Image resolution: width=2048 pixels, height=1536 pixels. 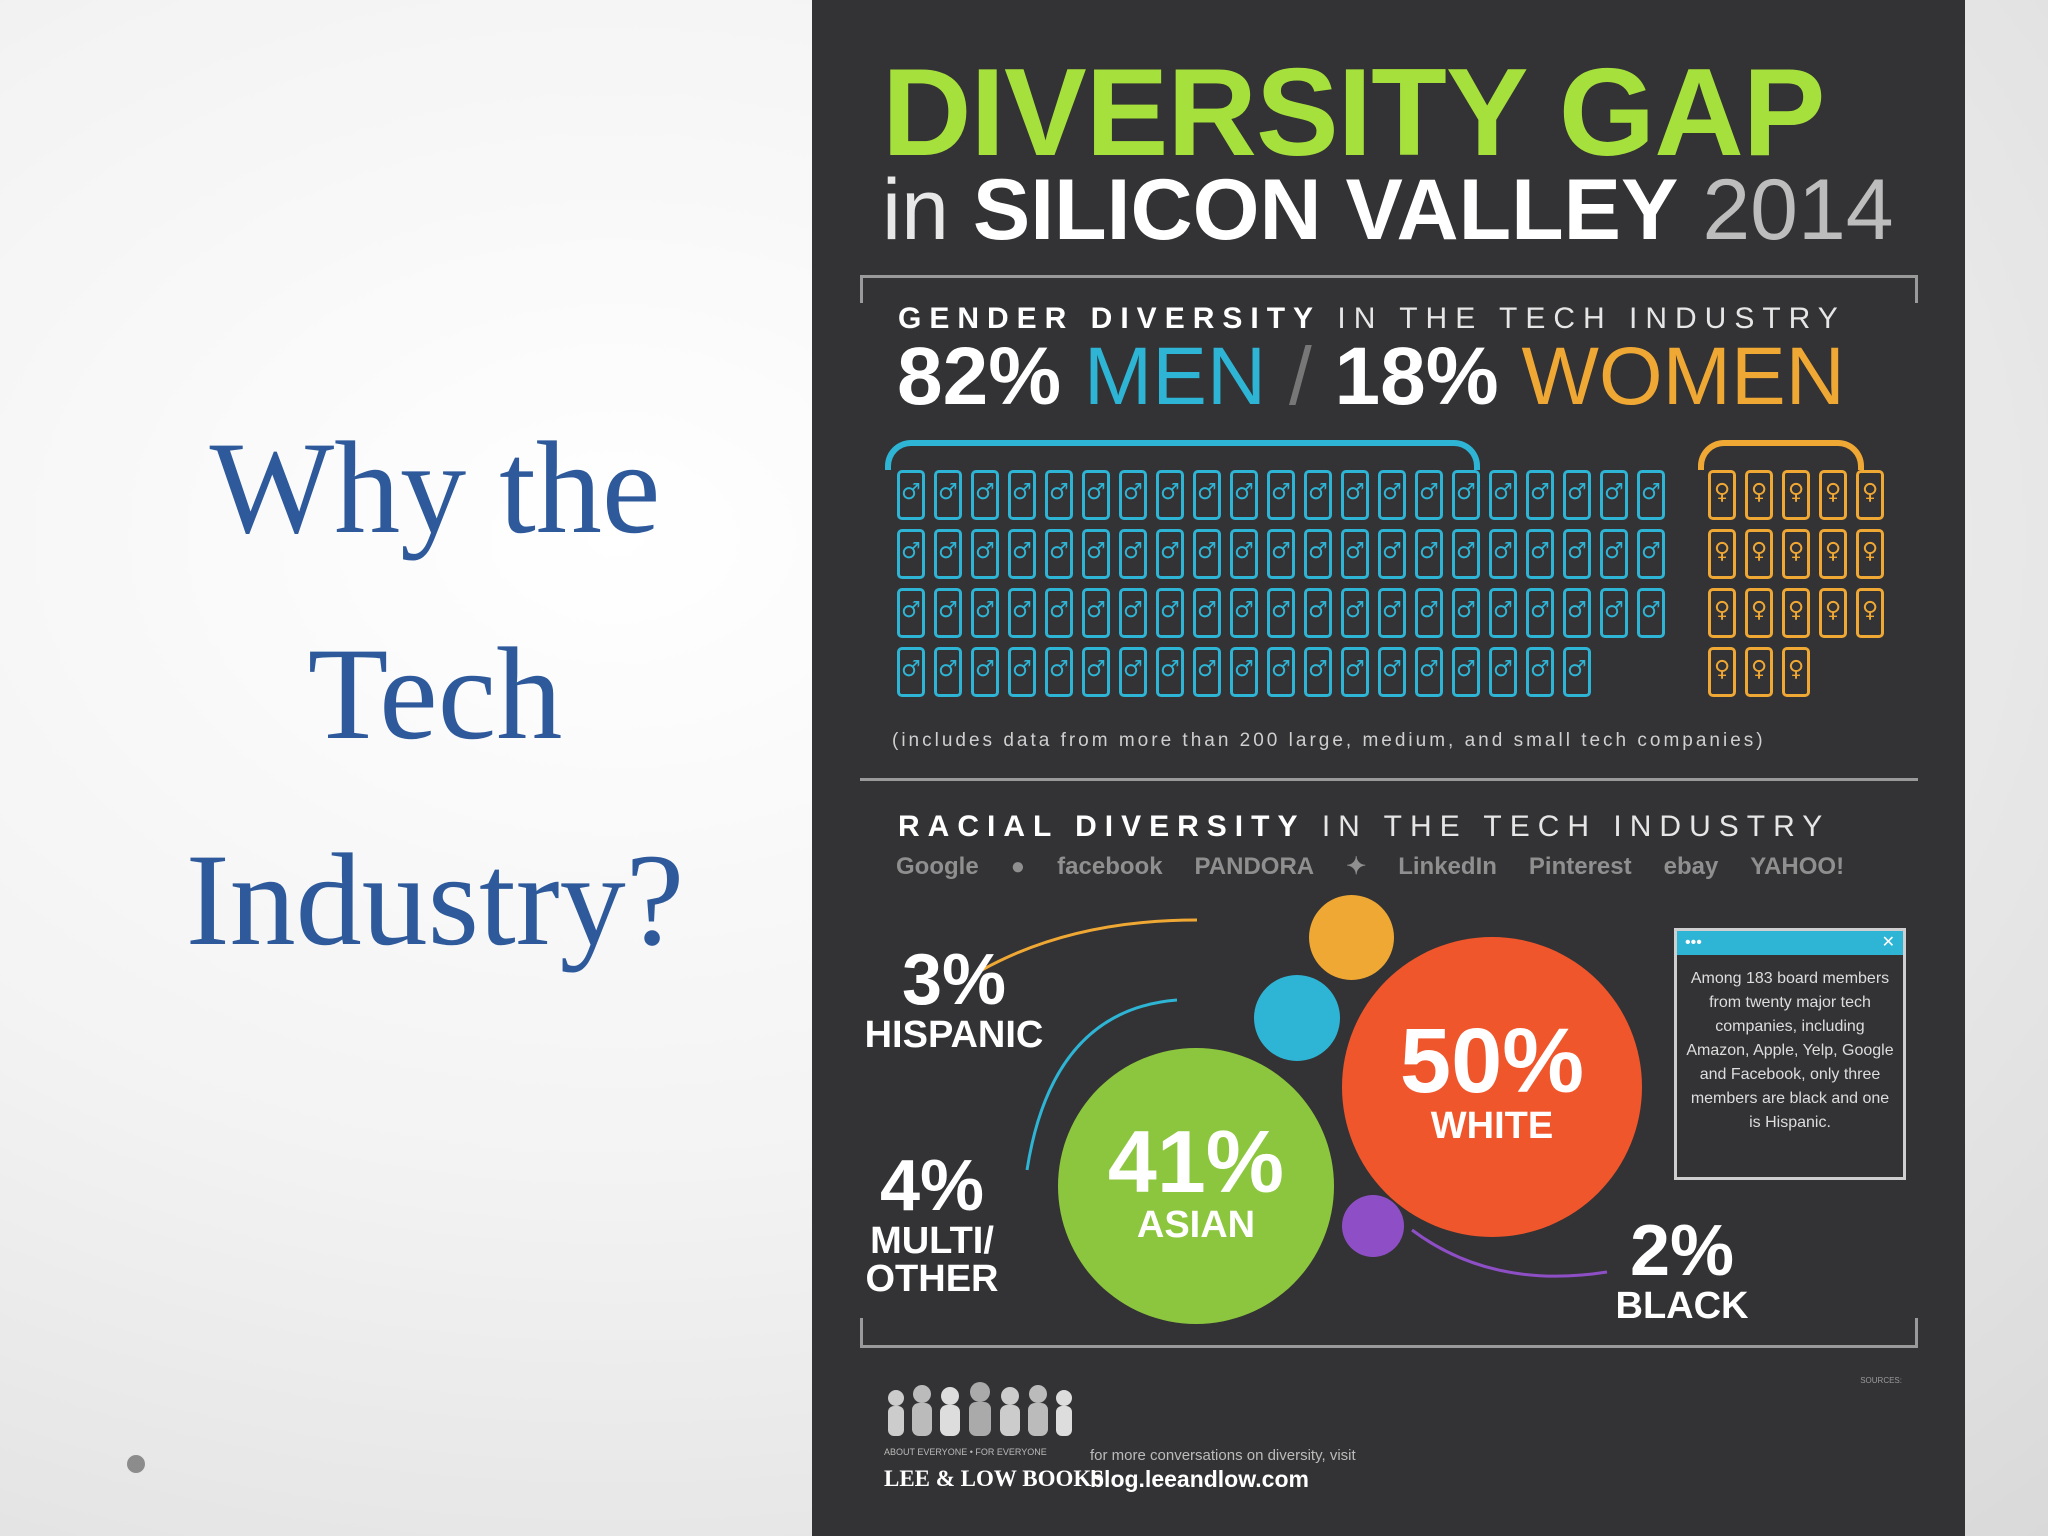 I want to click on black-arc, so click(x=1509, y=1253).